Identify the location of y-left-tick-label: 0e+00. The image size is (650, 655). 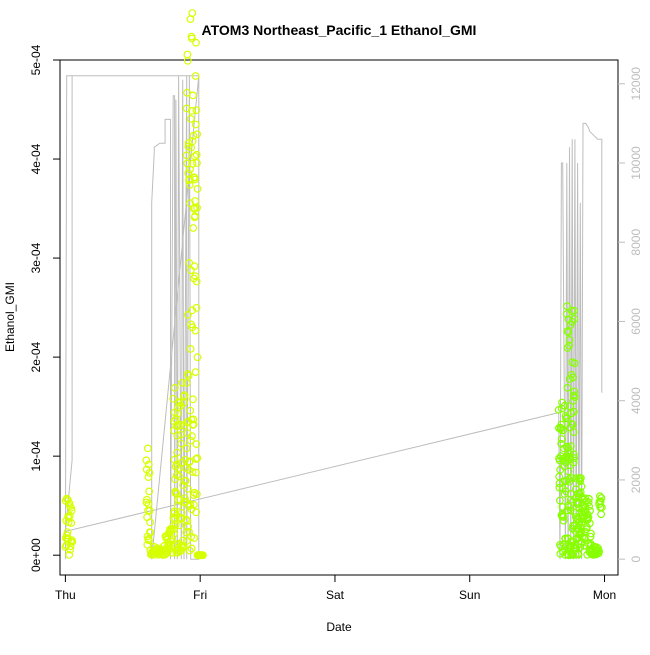
(36, 555).